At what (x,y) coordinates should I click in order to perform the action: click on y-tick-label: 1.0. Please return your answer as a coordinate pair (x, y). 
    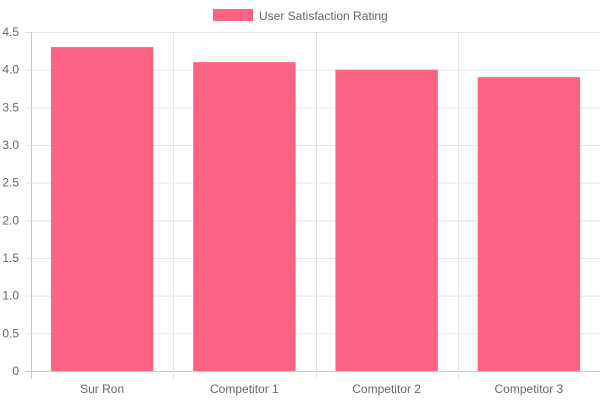
    Looking at the image, I should click on (10, 296).